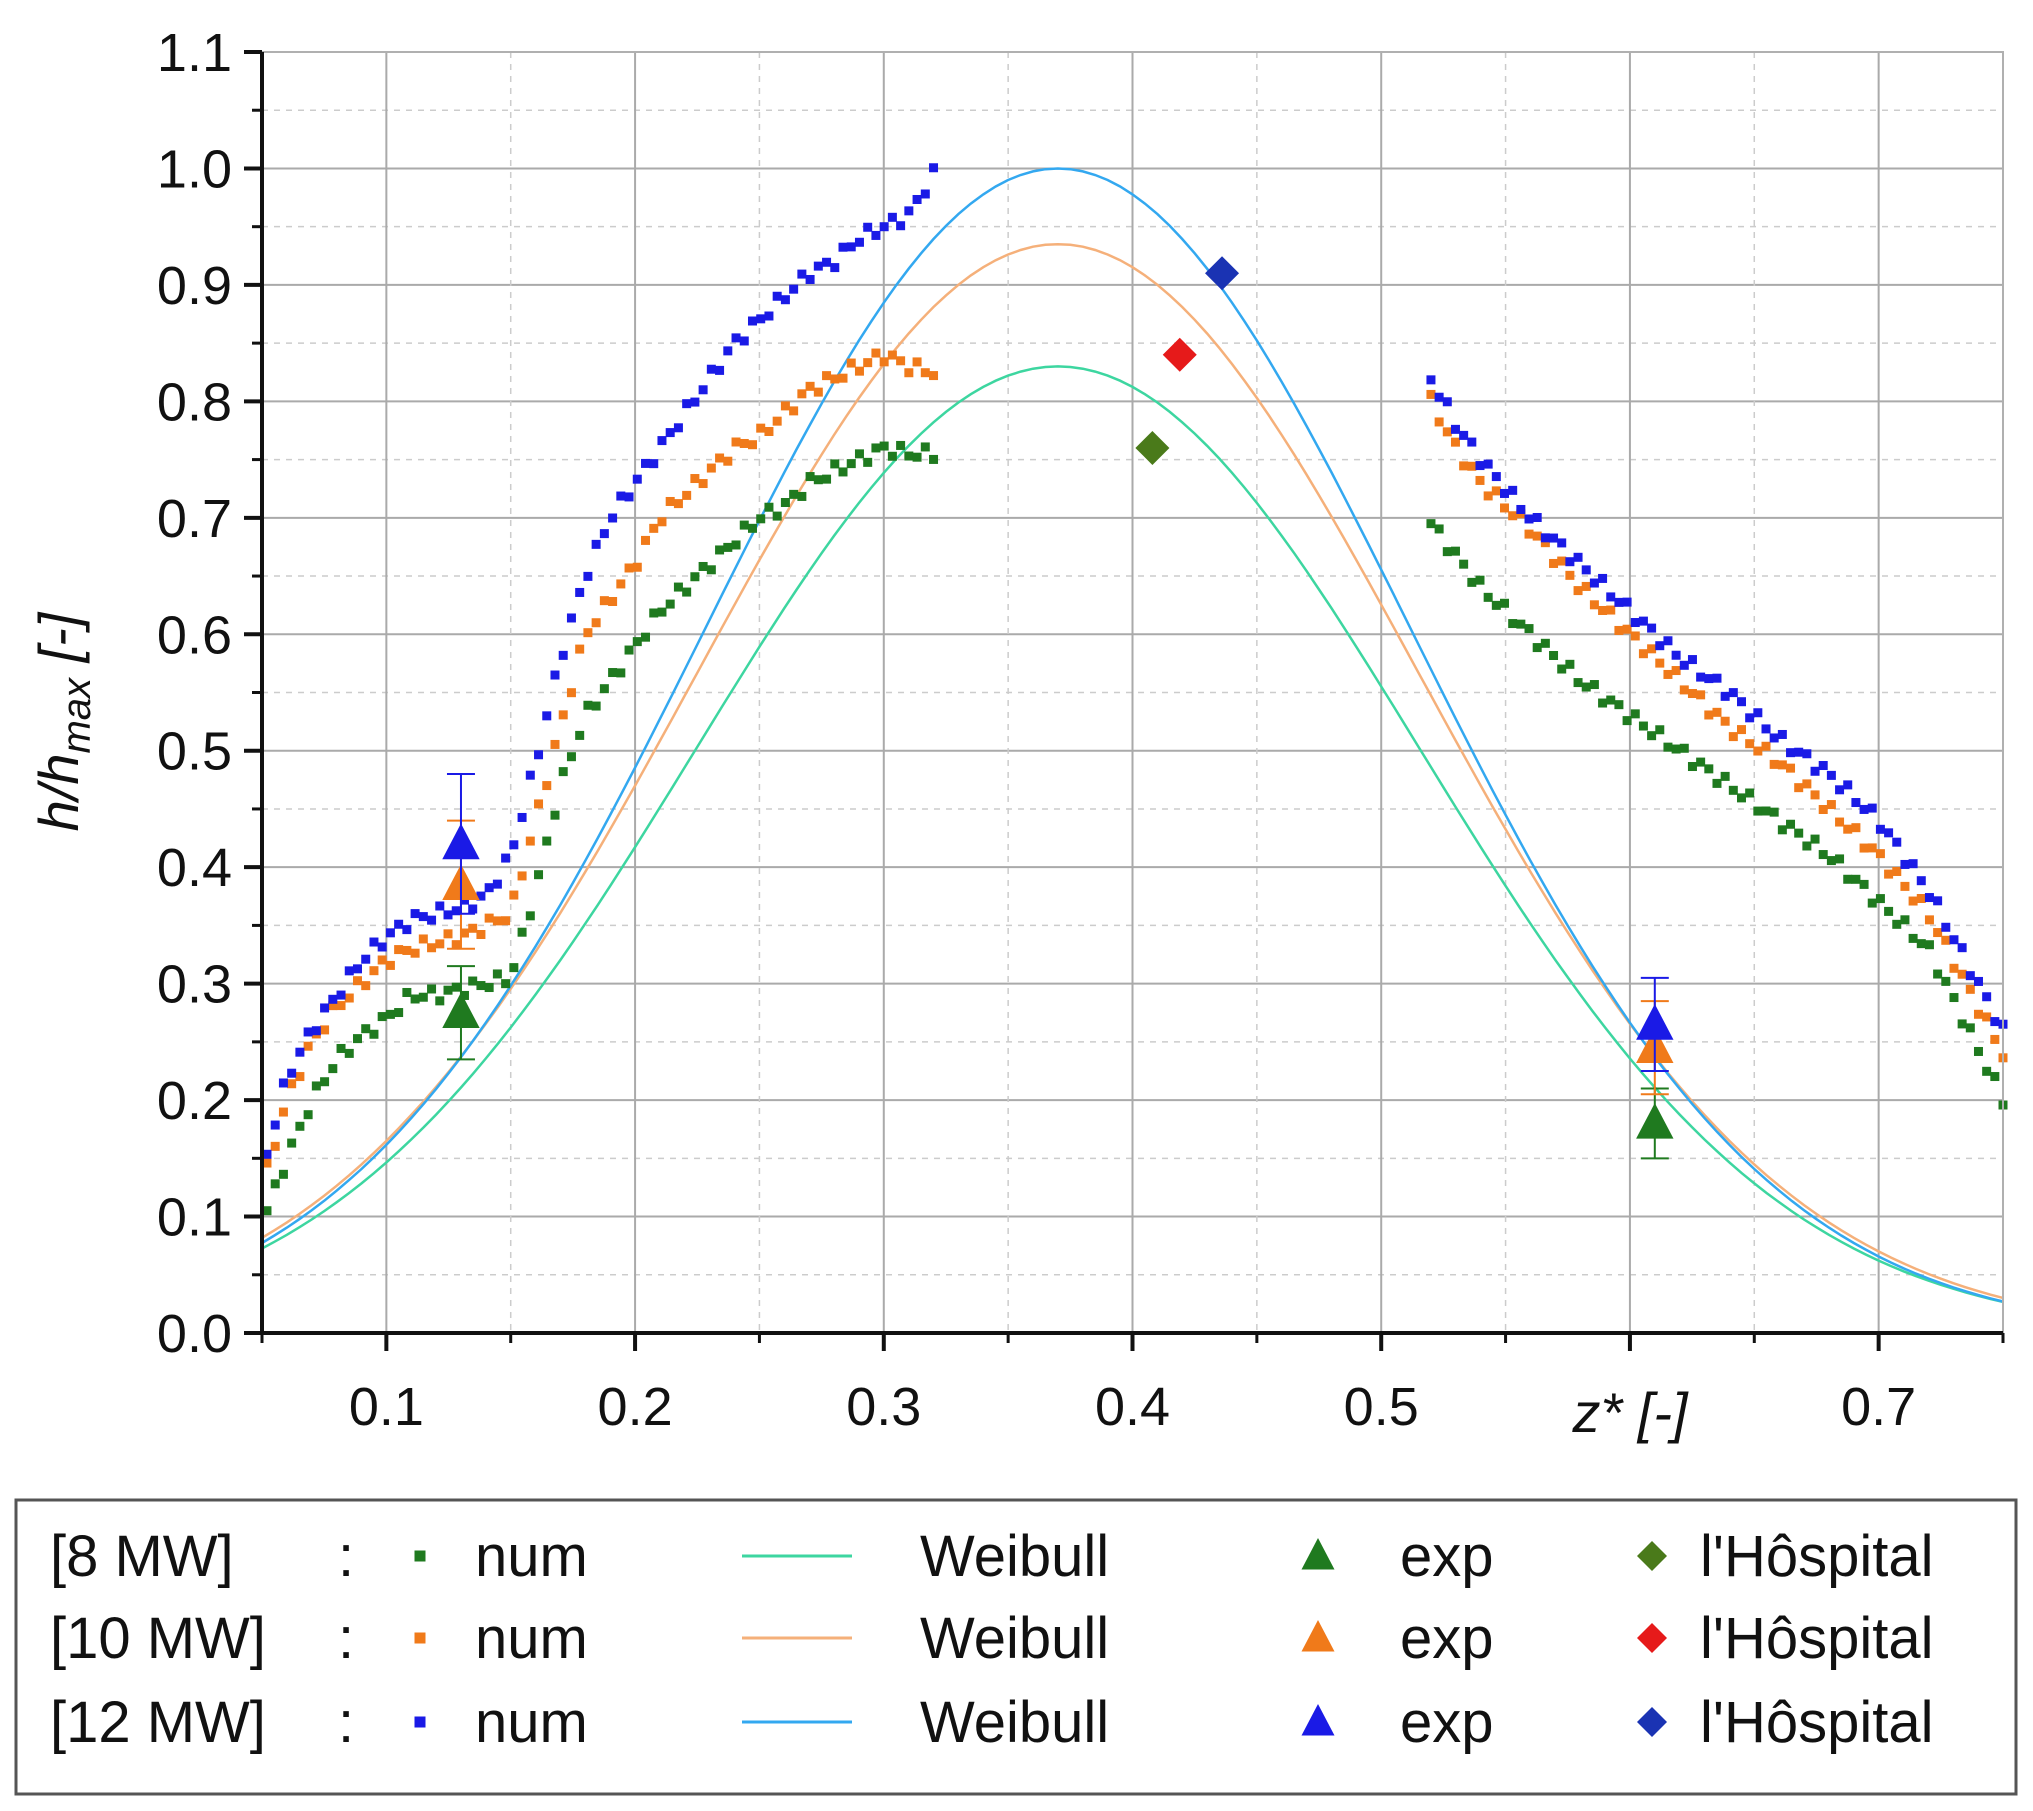  Describe the element at coordinates (194, 519) in the screenshot. I see `y-tick-label: 0.7` at that location.